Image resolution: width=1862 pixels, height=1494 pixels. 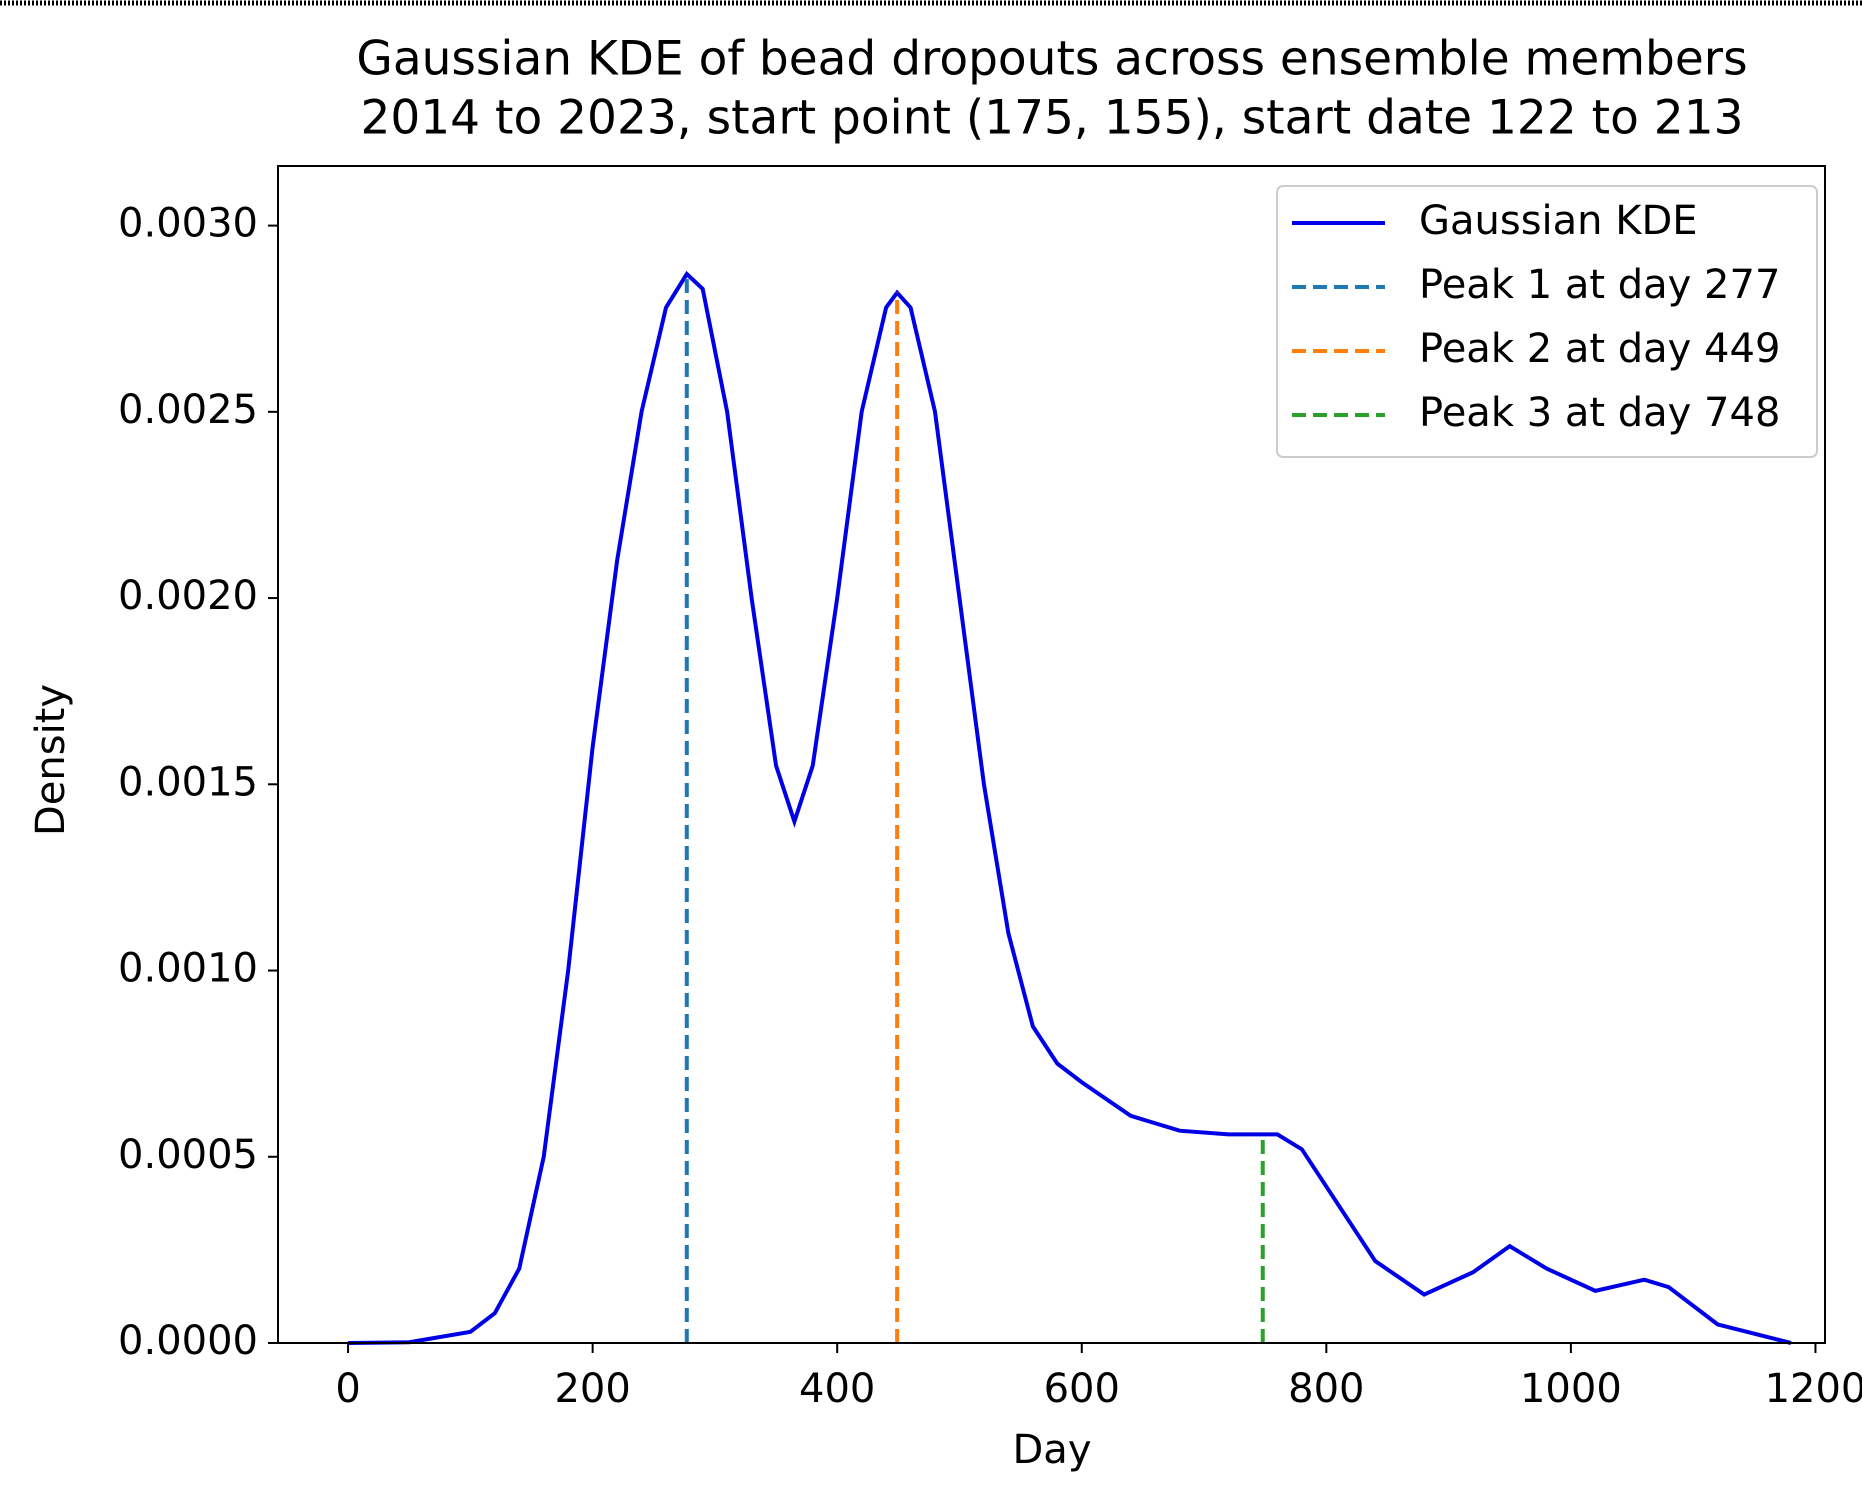 What do you see at coordinates (1558, 221) in the screenshot?
I see `legend-label: Gaussian KDE` at bounding box center [1558, 221].